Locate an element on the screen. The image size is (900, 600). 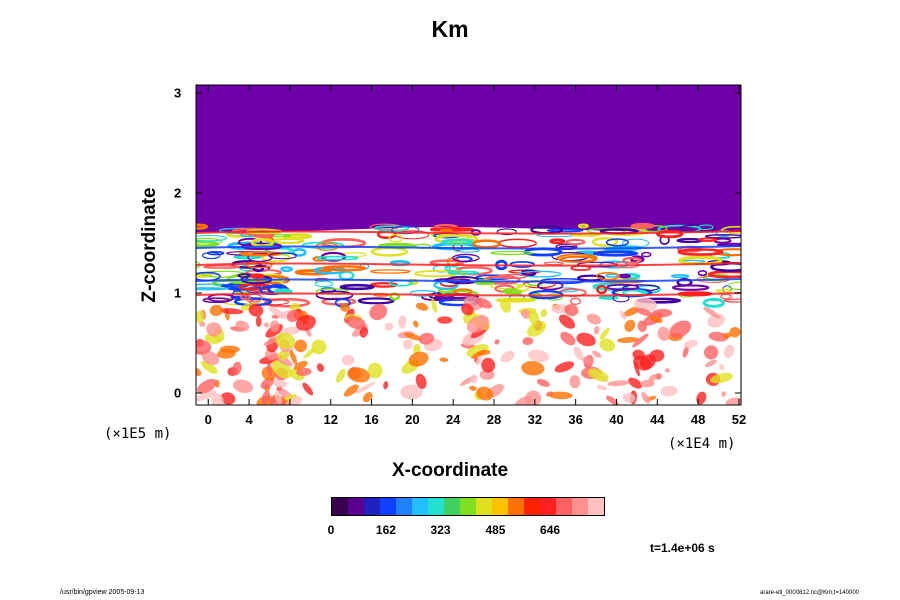
chart-title: Km is located at coordinates (450, 29).